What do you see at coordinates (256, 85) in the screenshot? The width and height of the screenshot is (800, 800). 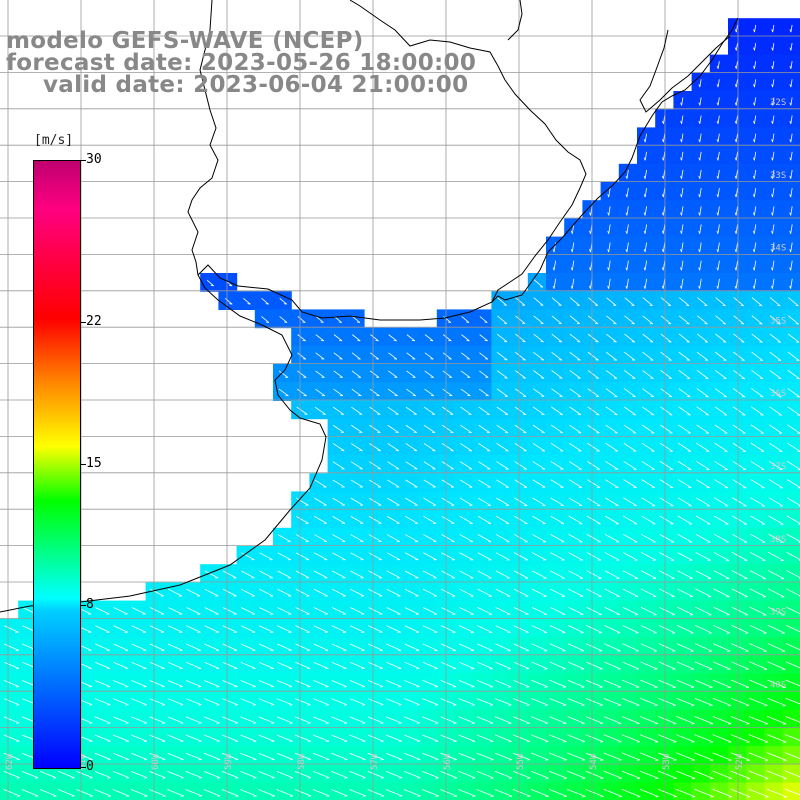 I see `valid-date: valid date: 2023-06-04 21:00:00` at bounding box center [256, 85].